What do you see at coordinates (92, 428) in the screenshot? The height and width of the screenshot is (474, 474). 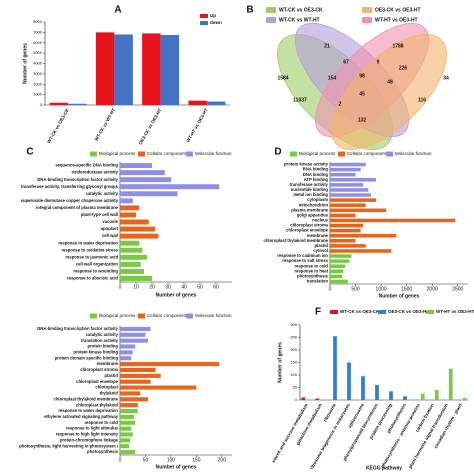 I see `y-tick-label: response to light stimulus` at bounding box center [92, 428].